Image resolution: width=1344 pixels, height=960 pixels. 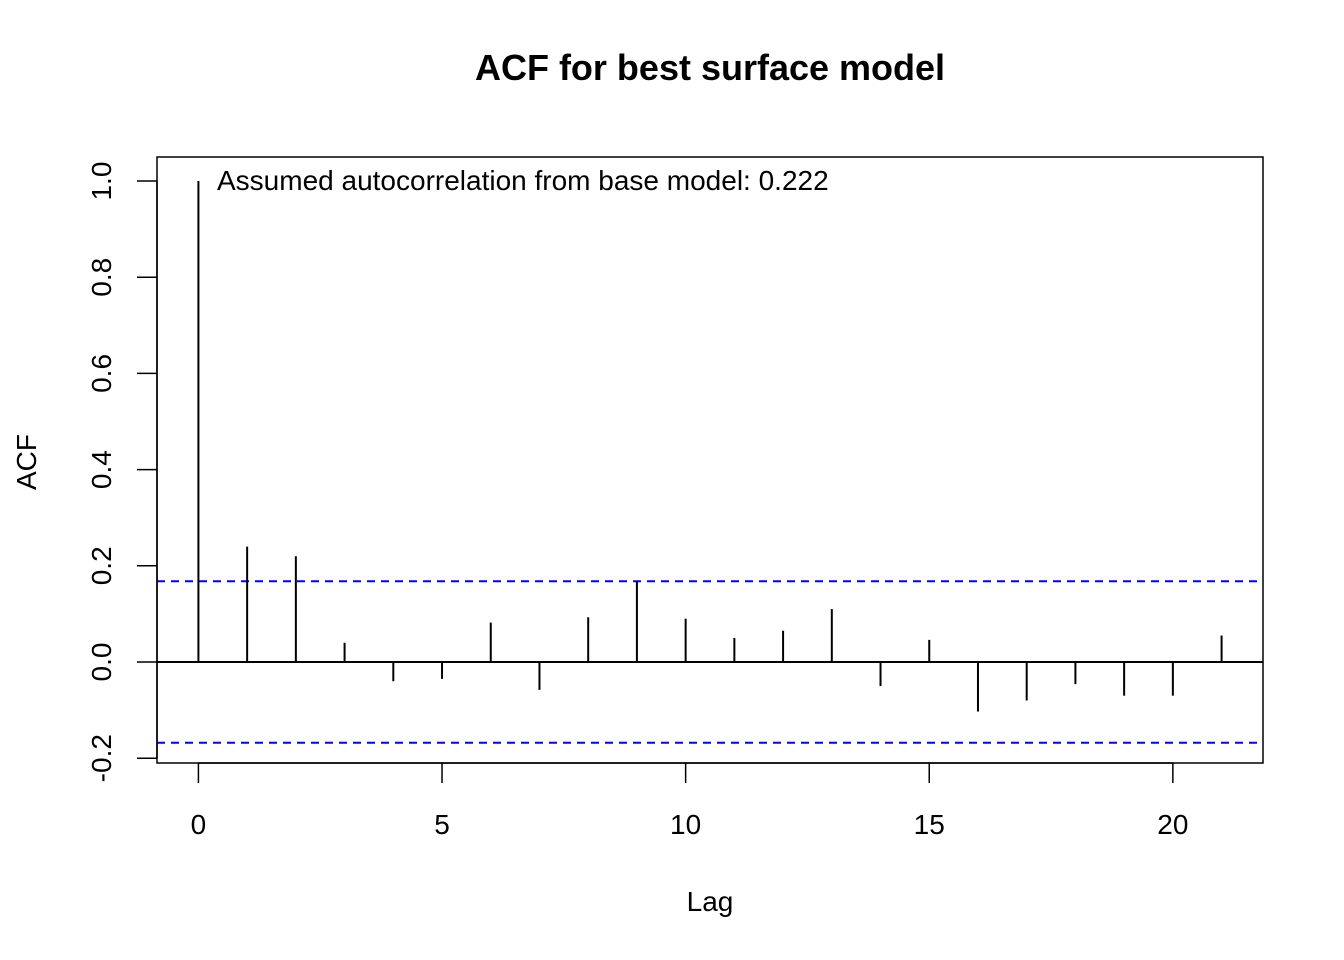 What do you see at coordinates (929, 824) in the screenshot?
I see `x-tick-label: 15` at bounding box center [929, 824].